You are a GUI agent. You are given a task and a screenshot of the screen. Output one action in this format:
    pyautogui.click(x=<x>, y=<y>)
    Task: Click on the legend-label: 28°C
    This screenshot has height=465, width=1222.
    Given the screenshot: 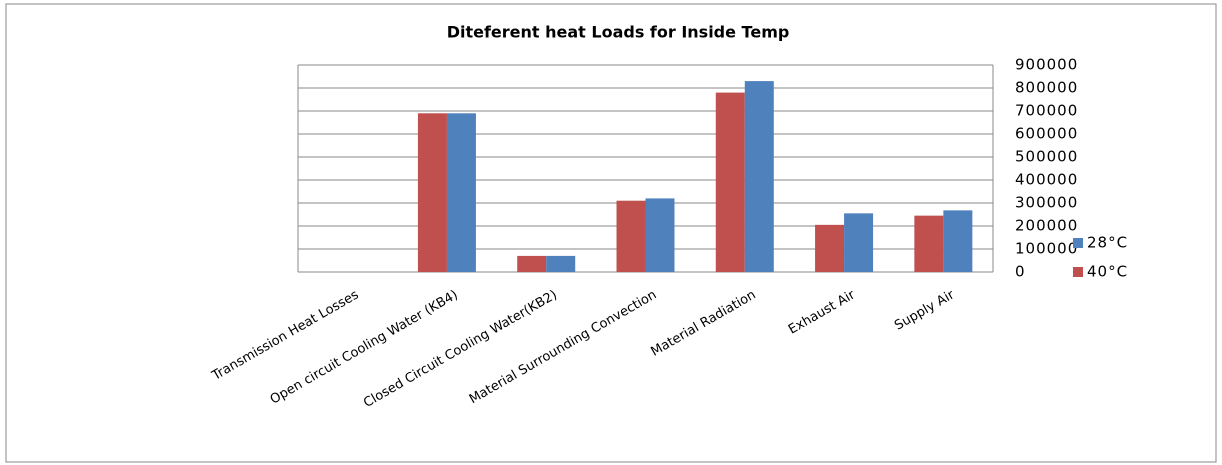 What is the action you would take?
    pyautogui.click(x=1107, y=243)
    